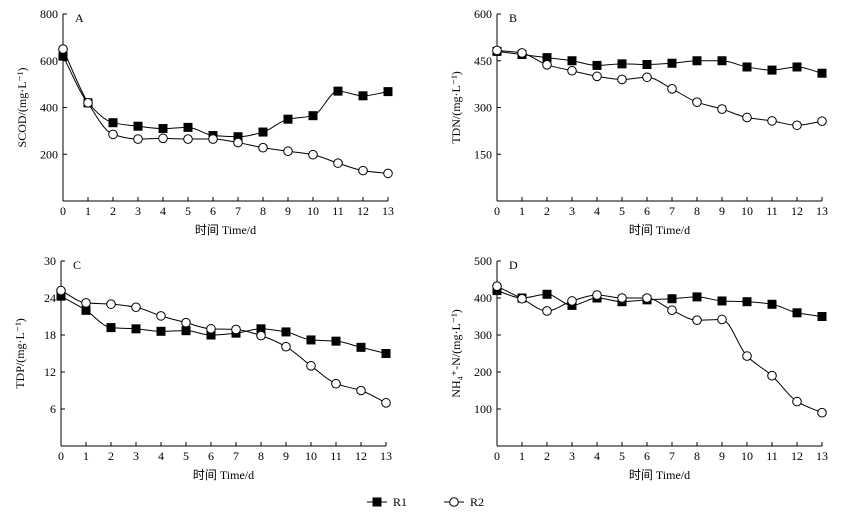 The width and height of the screenshot is (854, 513). Describe the element at coordinates (49, 61) in the screenshot. I see `y-tick-label: 600` at that location.